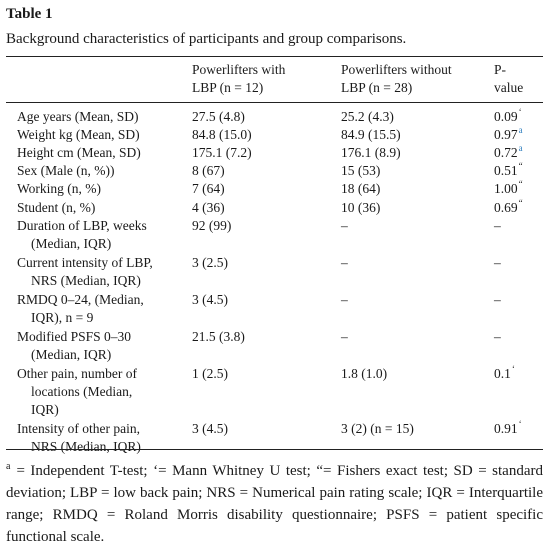 This screenshot has width=550, height=556. I want to click on cell-with-lbp: 4 (36), so click(208, 207).